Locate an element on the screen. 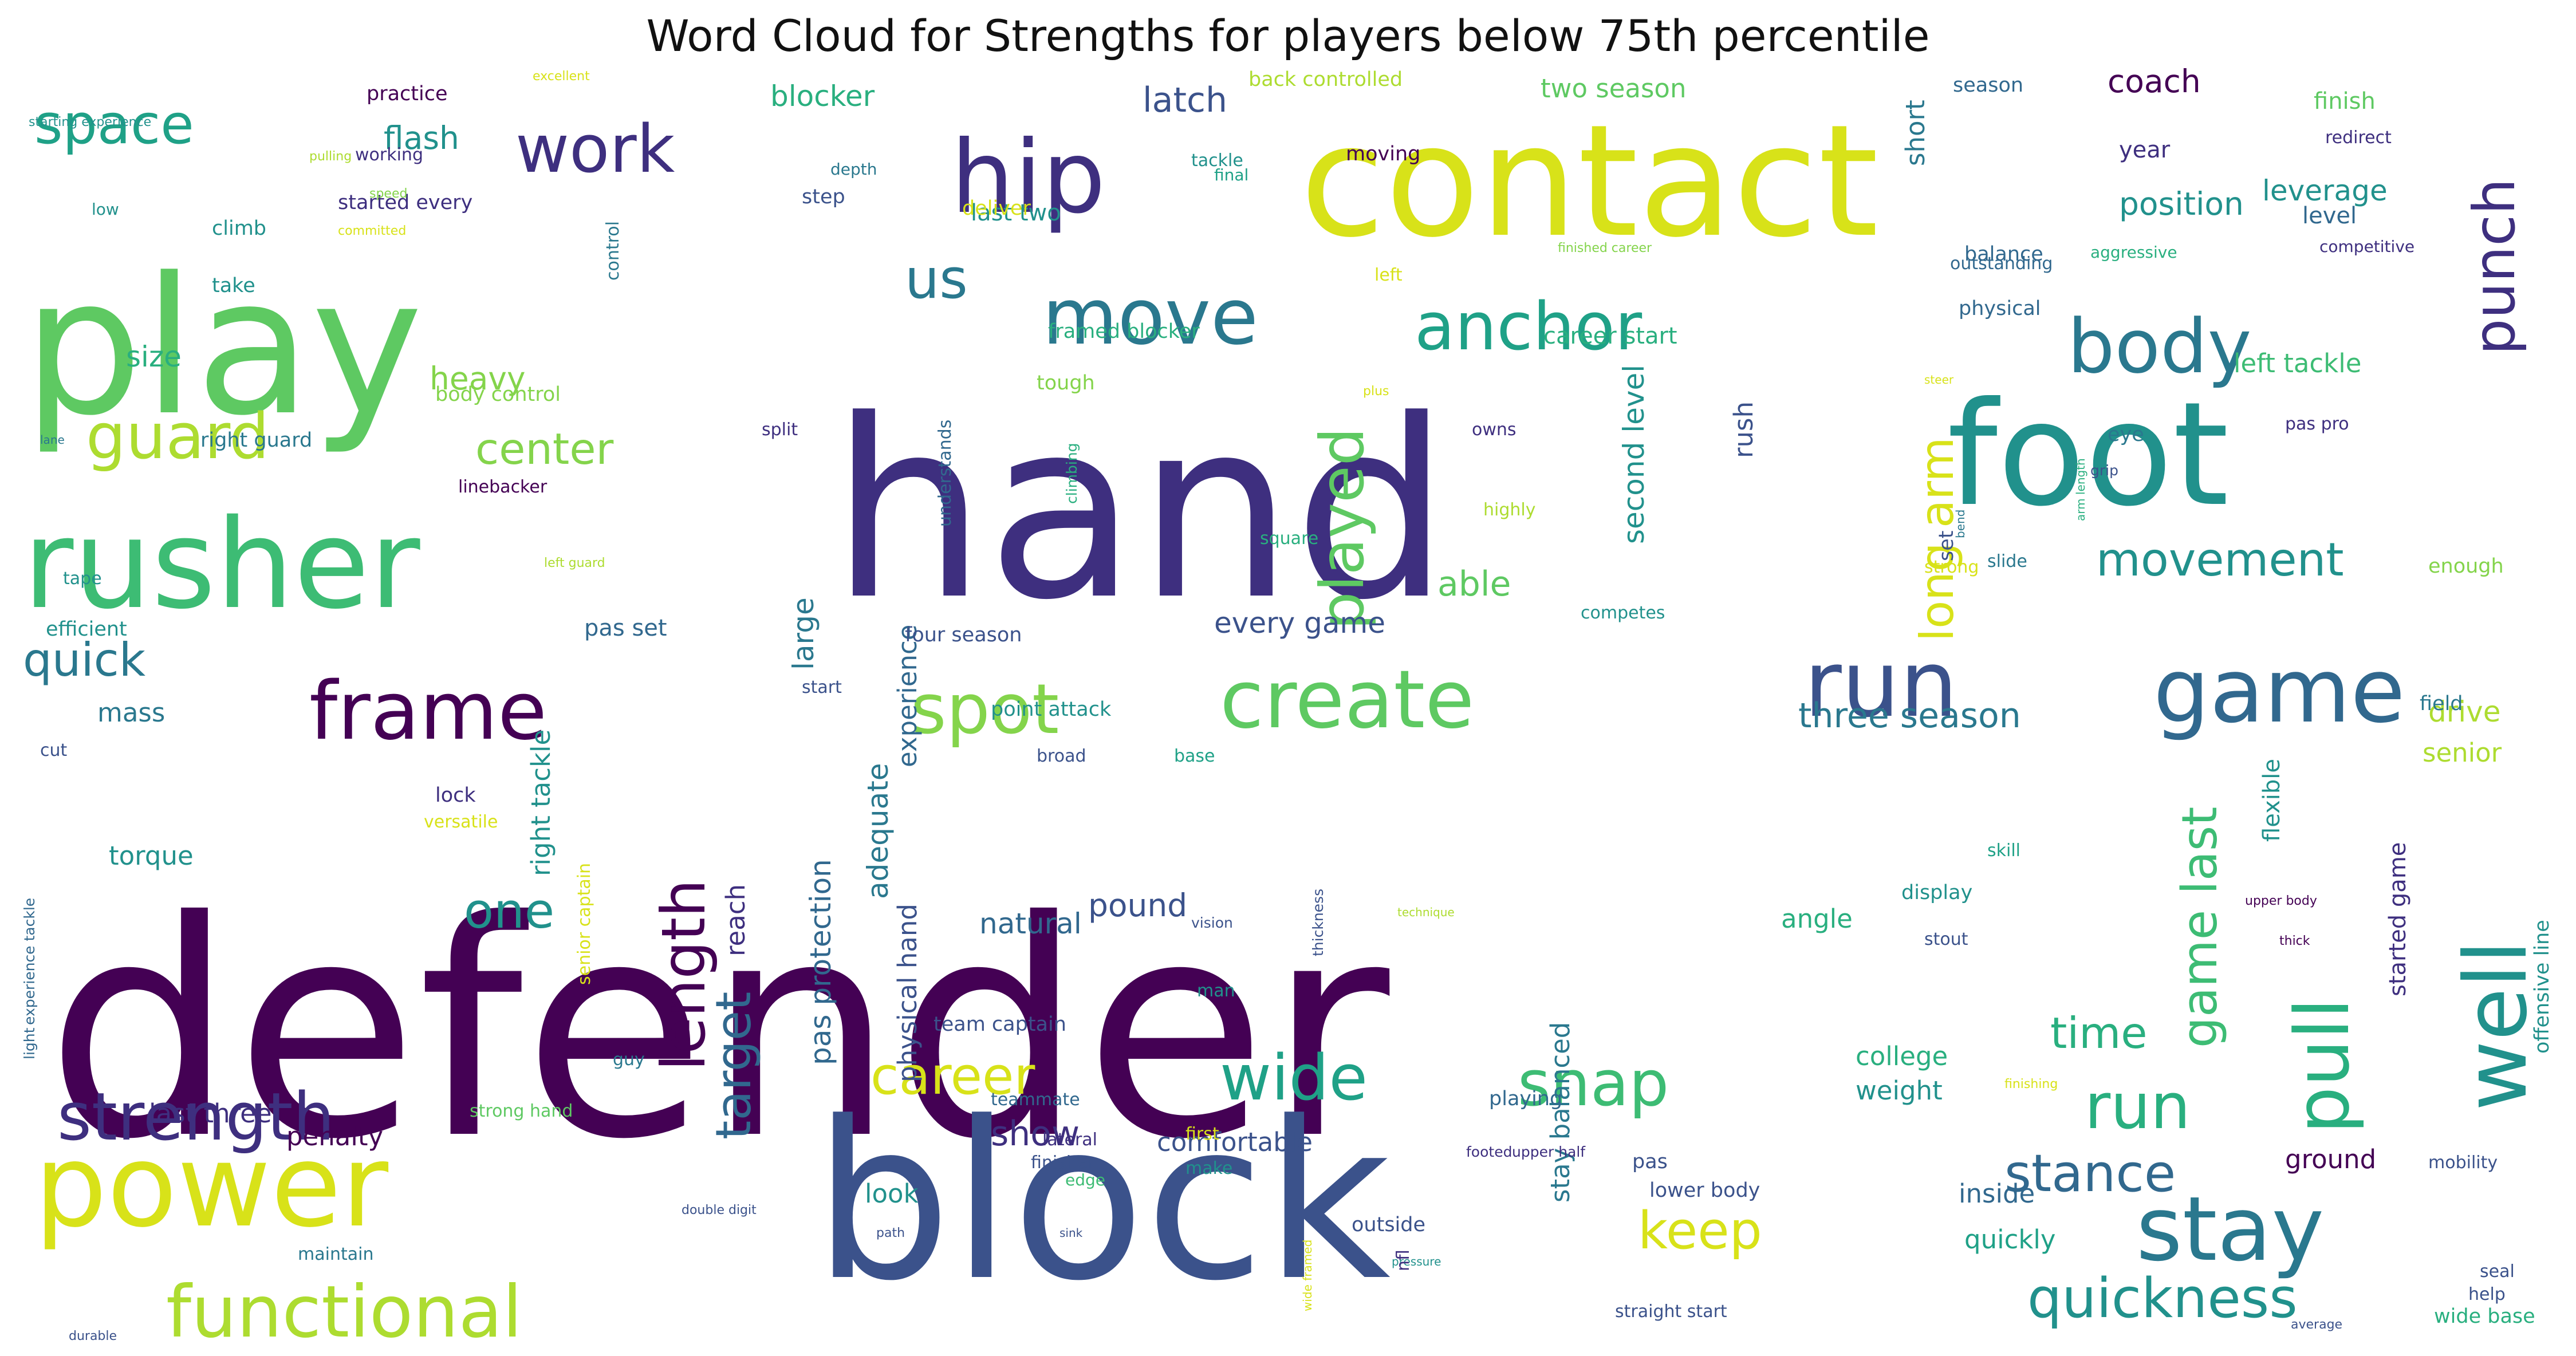 The width and height of the screenshot is (2576, 1356). word-skill: skill is located at coordinates (2004, 851).